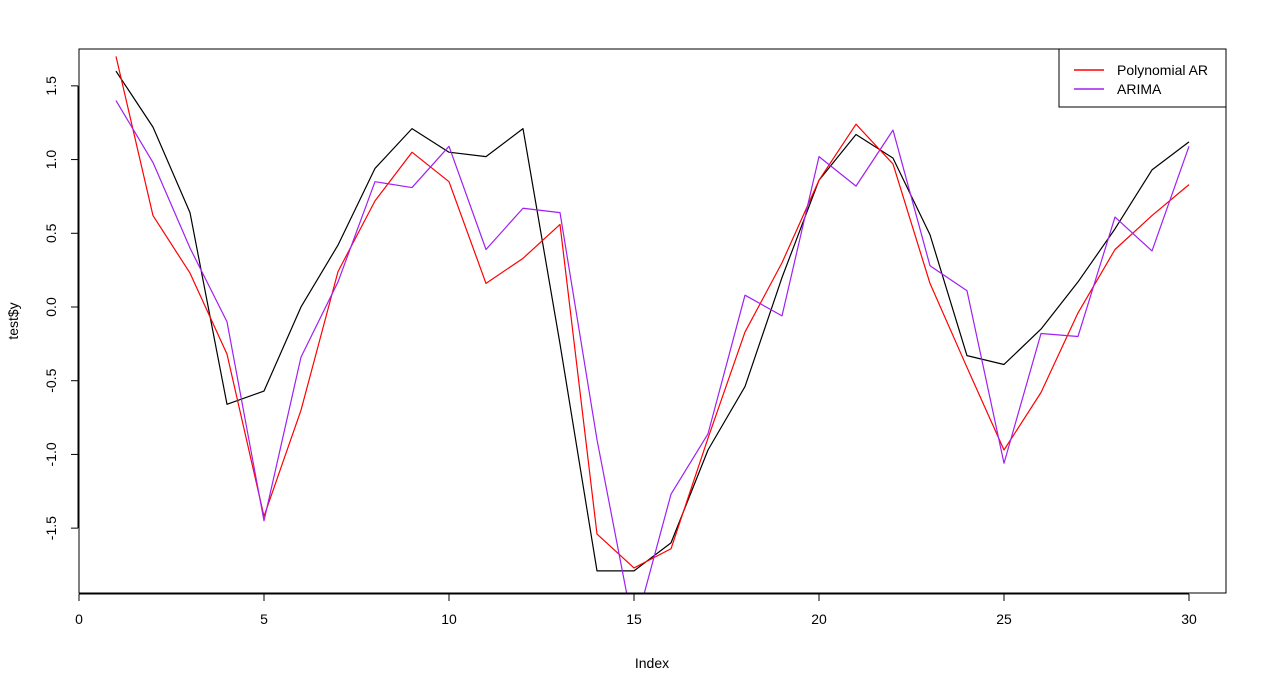 The image size is (1267, 692). I want to click on y-axis-title: test$y, so click(13, 320).